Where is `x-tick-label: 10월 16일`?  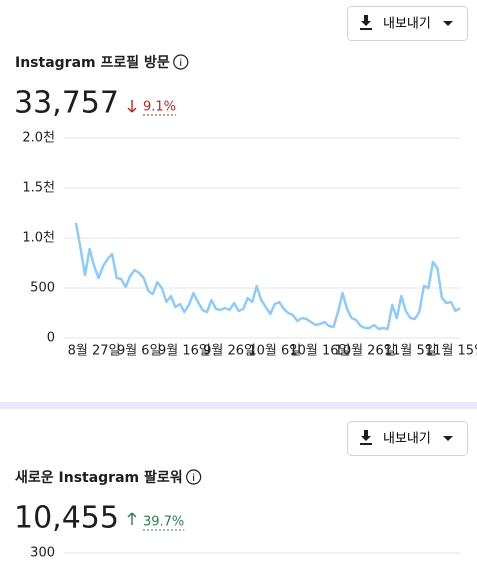 x-tick-label: 10월 16일 is located at coordinates (319, 351).